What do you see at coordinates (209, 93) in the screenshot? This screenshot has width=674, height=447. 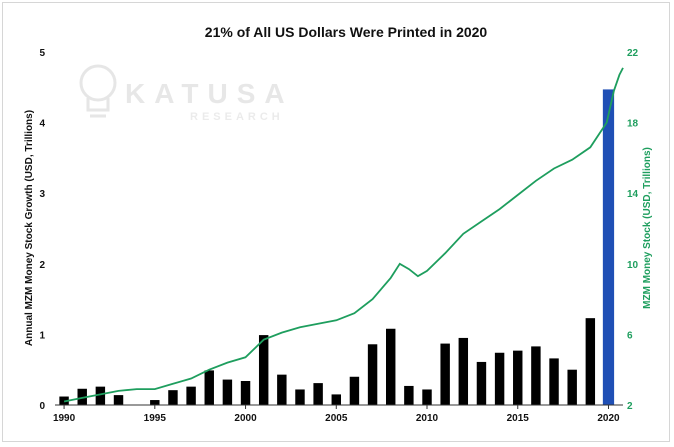 I see `watermark-name: KATUSA` at bounding box center [209, 93].